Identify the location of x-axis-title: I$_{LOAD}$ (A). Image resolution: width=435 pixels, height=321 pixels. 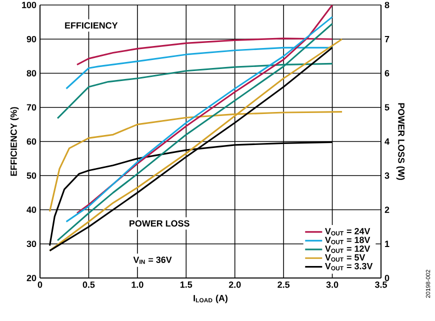
(211, 299).